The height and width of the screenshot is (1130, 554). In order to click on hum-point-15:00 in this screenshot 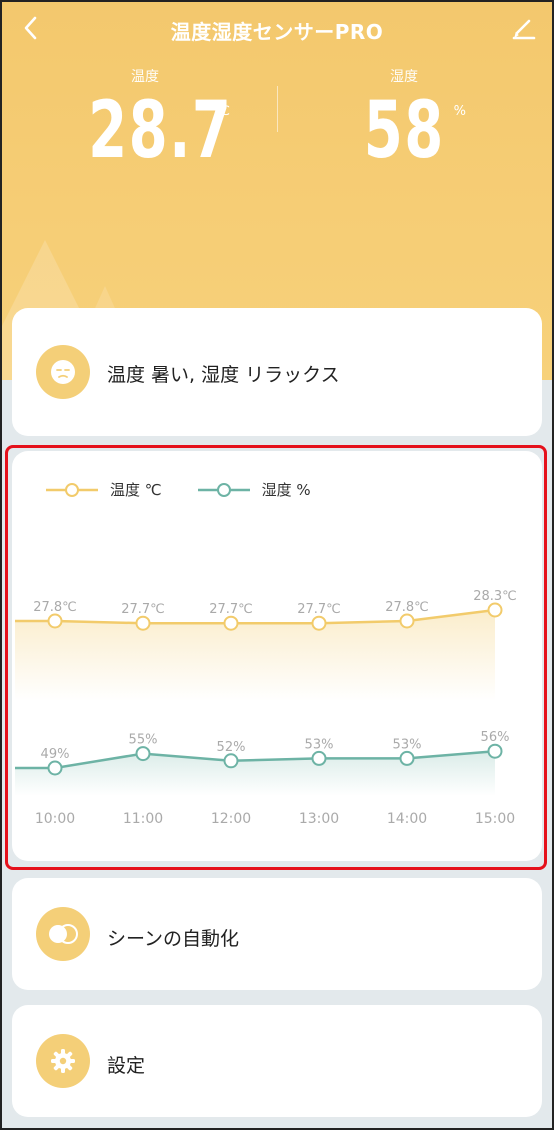, I will do `click(495, 751)`.